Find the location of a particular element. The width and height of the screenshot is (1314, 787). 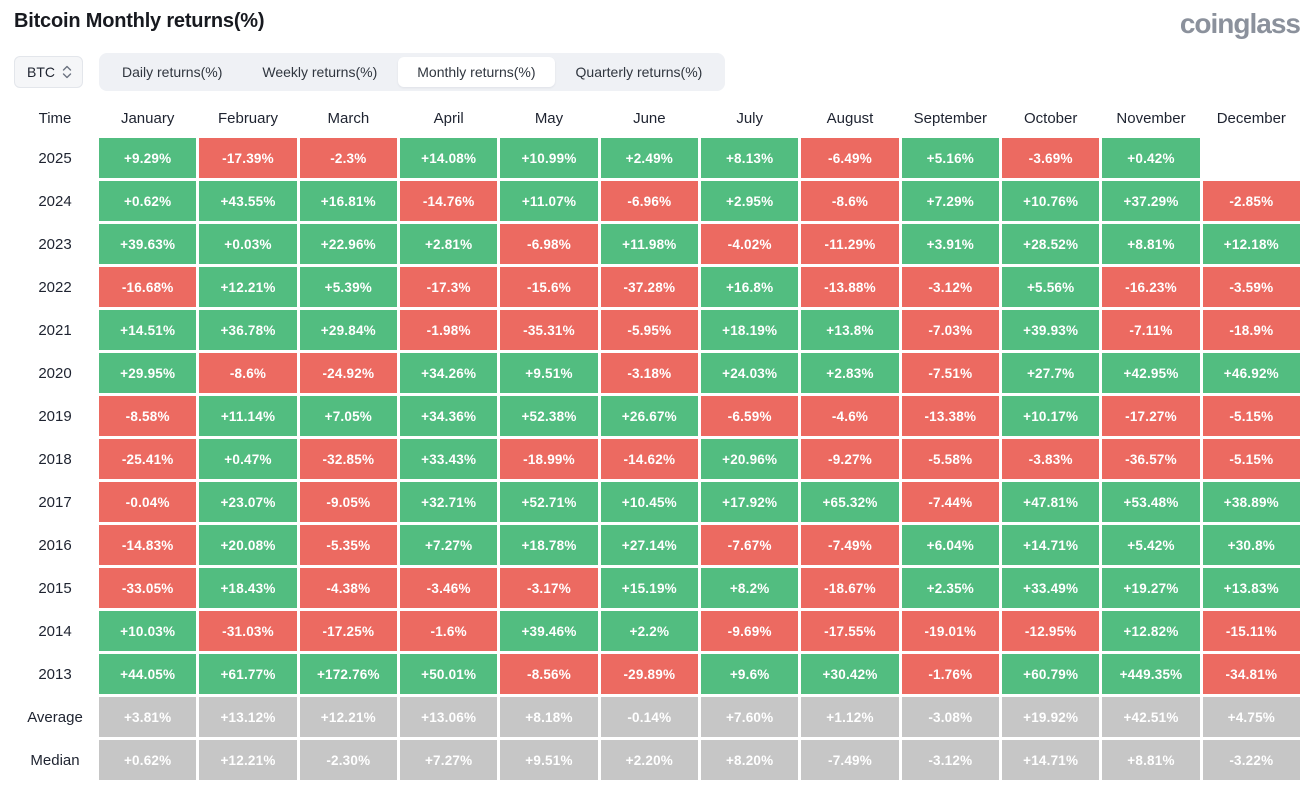

return-cell: -11.29% is located at coordinates (850, 244).